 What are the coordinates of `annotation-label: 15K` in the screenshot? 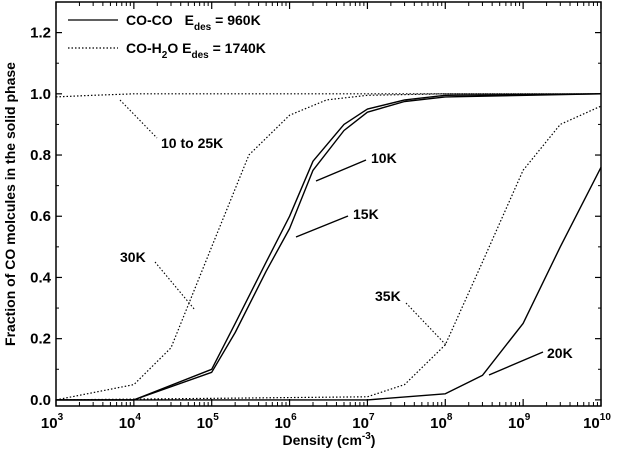 It's located at (366, 214).